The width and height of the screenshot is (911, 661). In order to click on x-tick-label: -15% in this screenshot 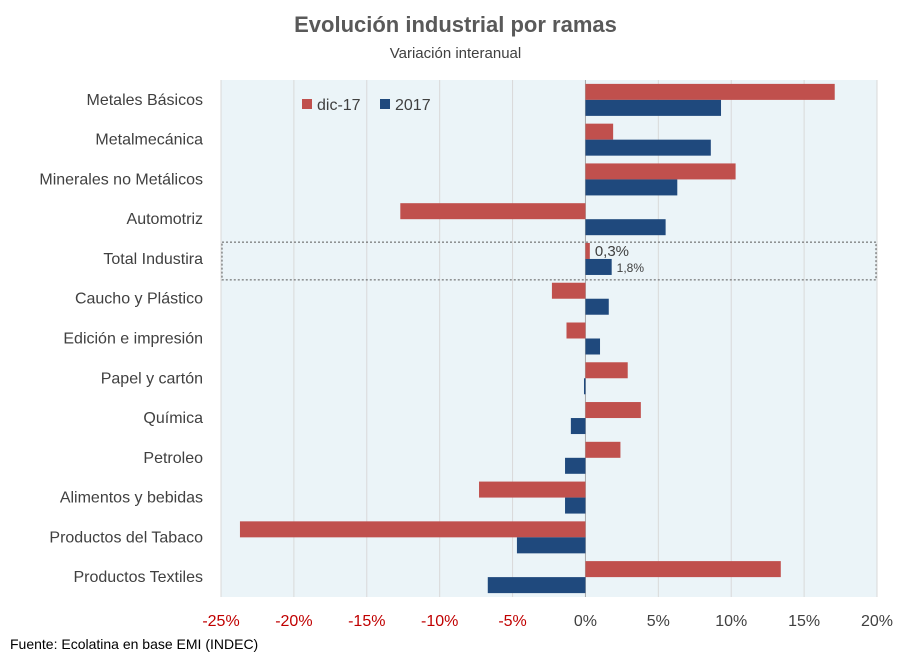, I will do `click(366, 621)`.